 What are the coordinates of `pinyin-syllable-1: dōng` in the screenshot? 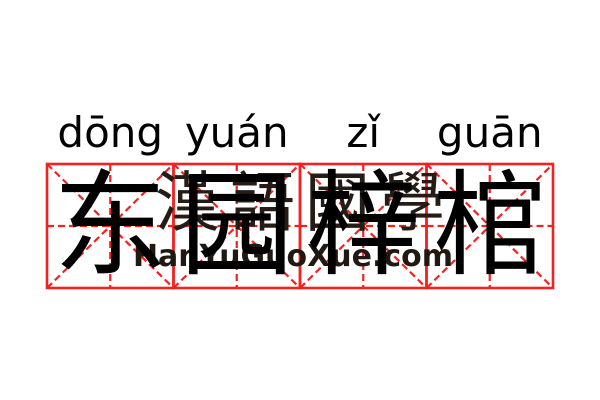 It's located at (110, 132).